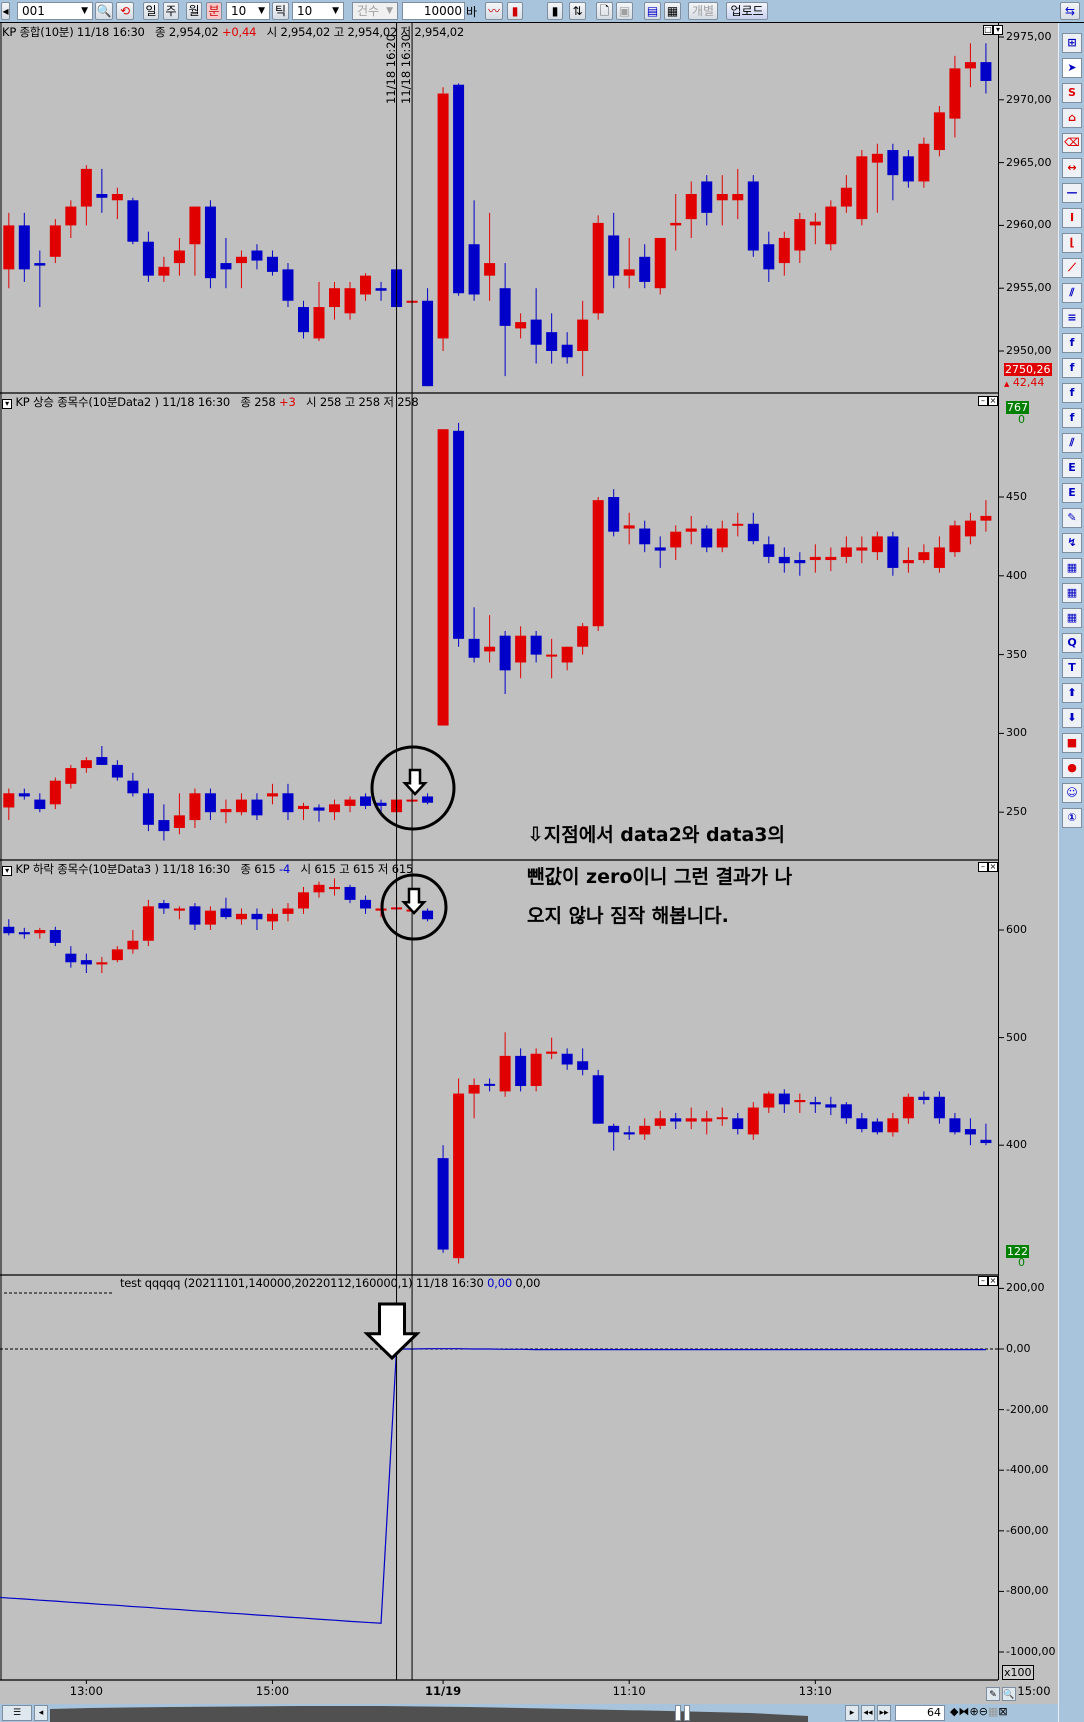  What do you see at coordinates (125, 11) in the screenshot?
I see `search-arrow-button: ⟲` at bounding box center [125, 11].